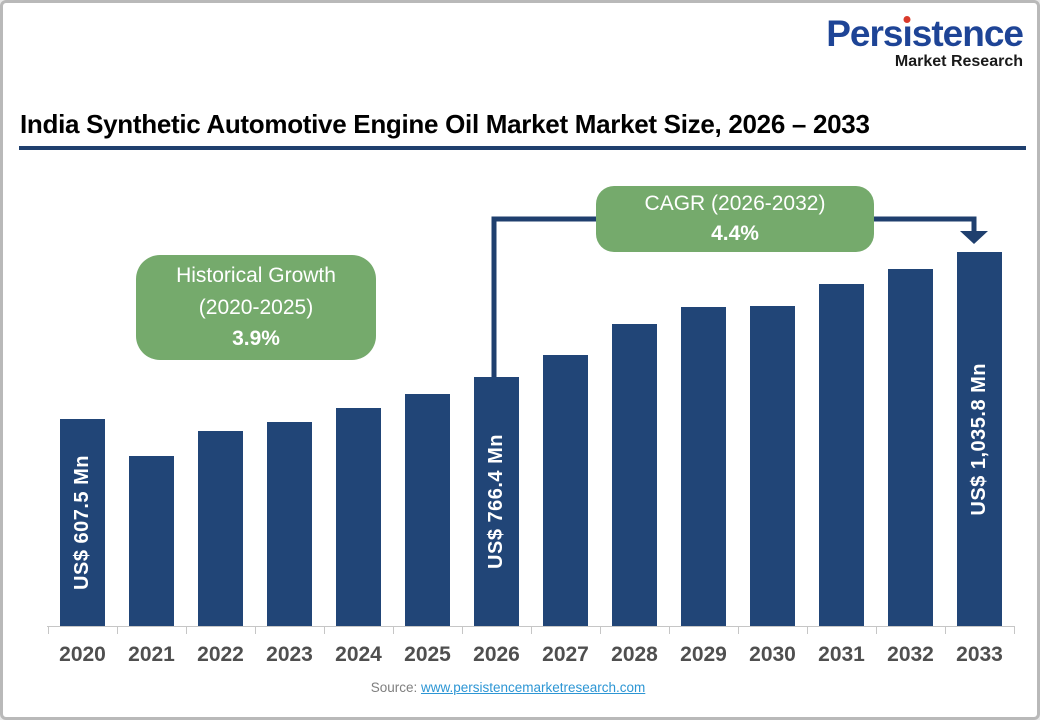 The width and height of the screenshot is (1040, 720). I want to click on bar-2021, so click(151, 541).